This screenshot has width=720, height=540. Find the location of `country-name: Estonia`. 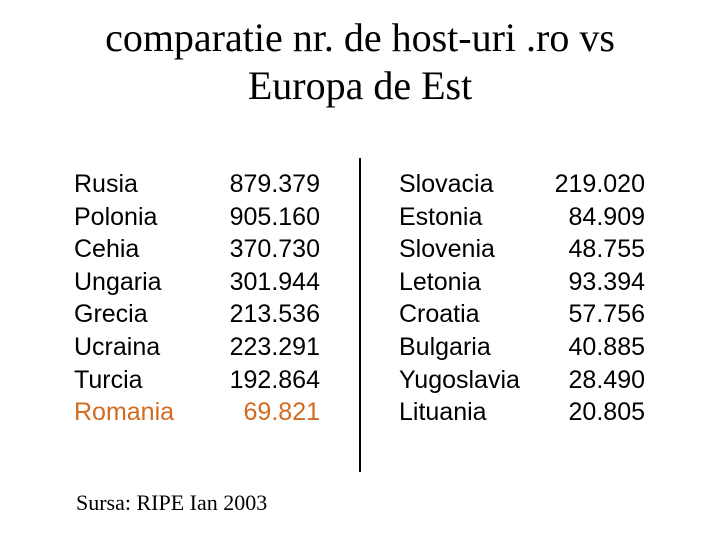

country-name: Estonia is located at coordinates (441, 216).